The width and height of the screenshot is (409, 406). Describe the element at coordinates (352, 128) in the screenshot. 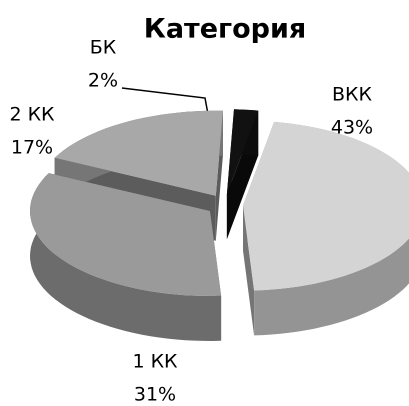

I see `value-label: 43%` at that location.